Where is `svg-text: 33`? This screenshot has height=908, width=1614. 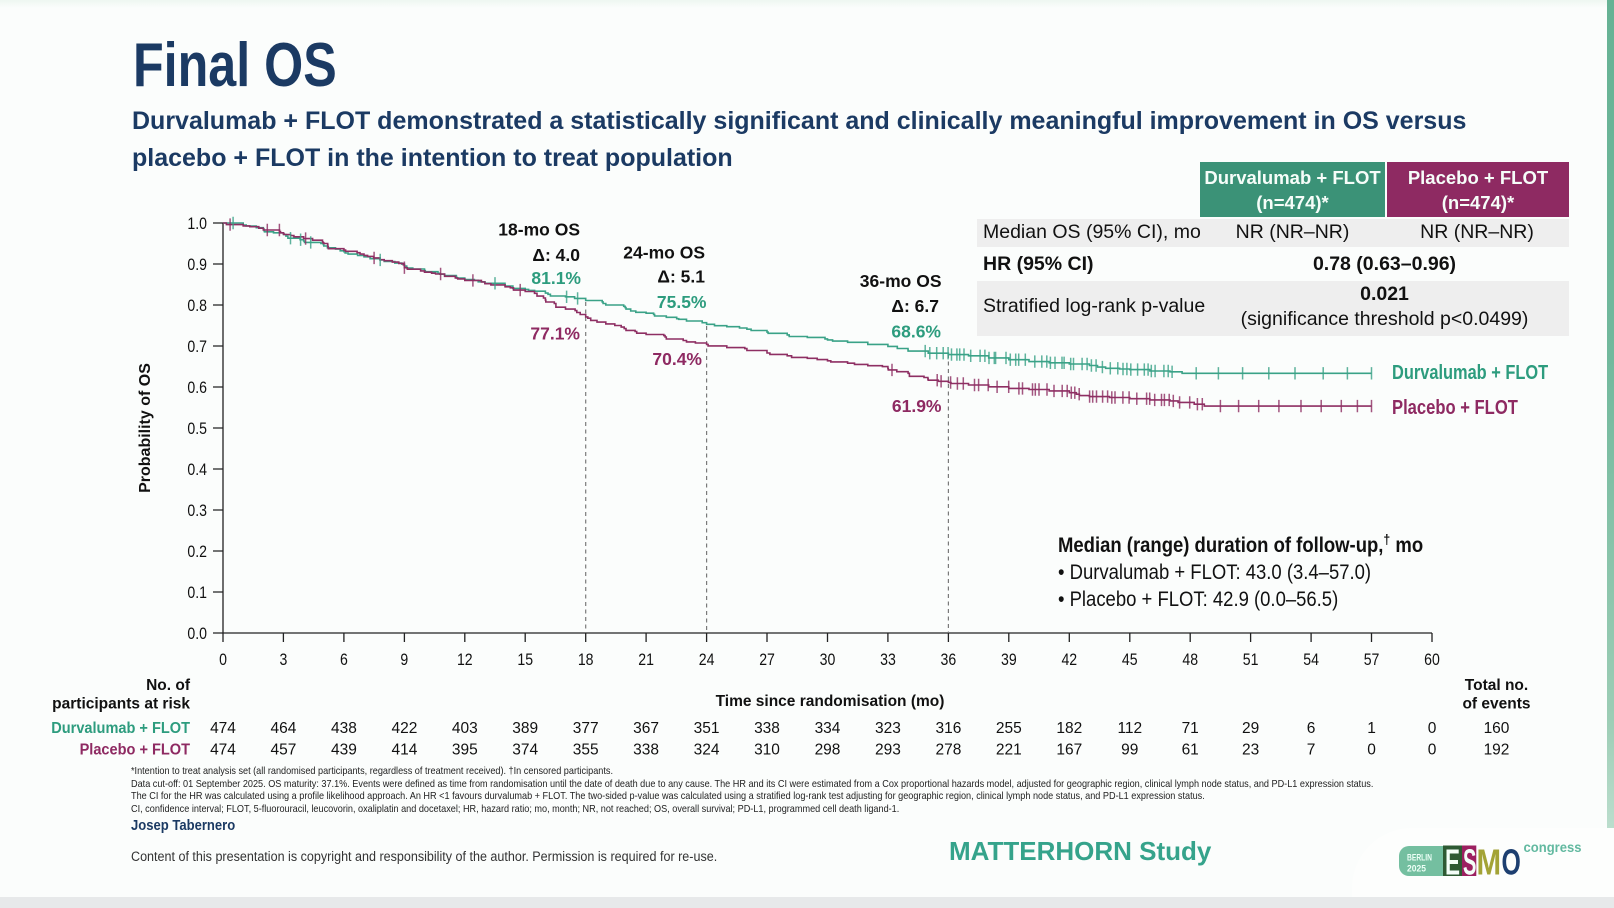
svg-text: 33 is located at coordinates (888, 660).